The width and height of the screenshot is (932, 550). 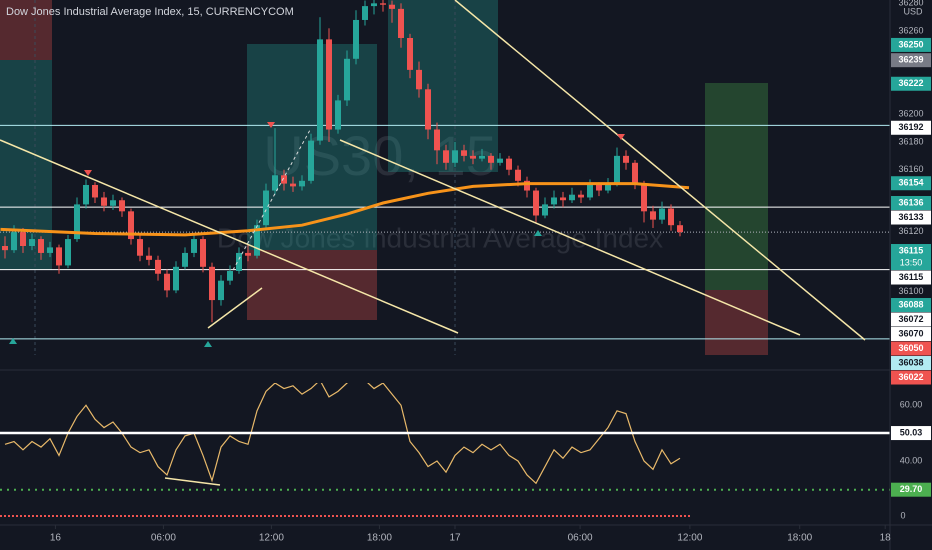 I want to click on price-label: 36250, so click(x=910, y=44).